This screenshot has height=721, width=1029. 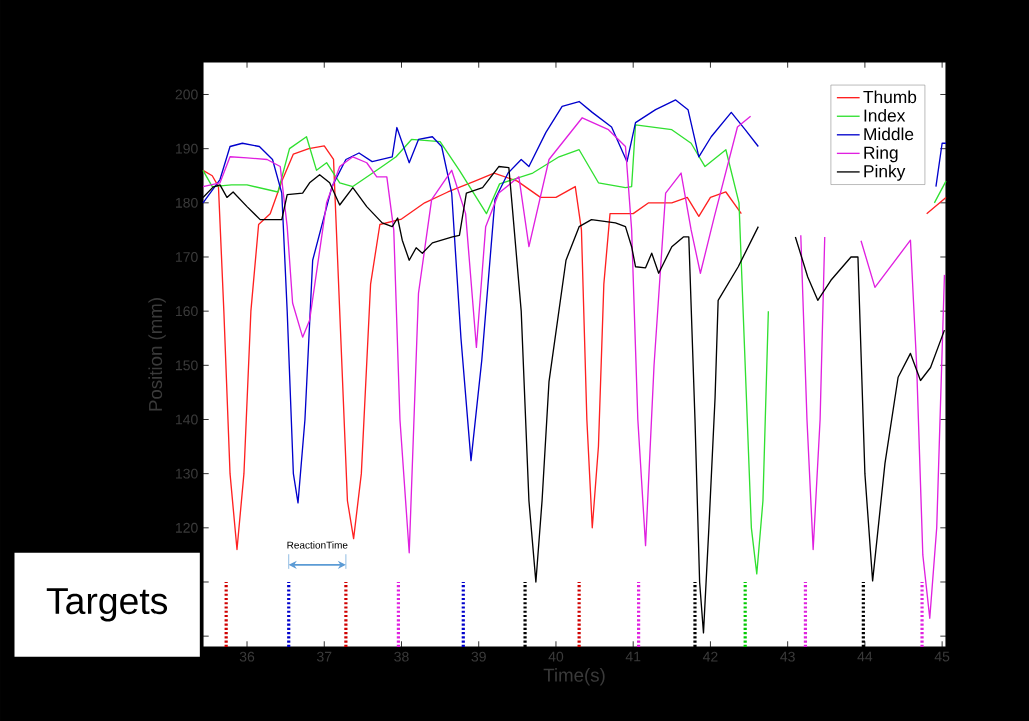 What do you see at coordinates (710, 656) in the screenshot?
I see `x-tick-label: 42` at bounding box center [710, 656].